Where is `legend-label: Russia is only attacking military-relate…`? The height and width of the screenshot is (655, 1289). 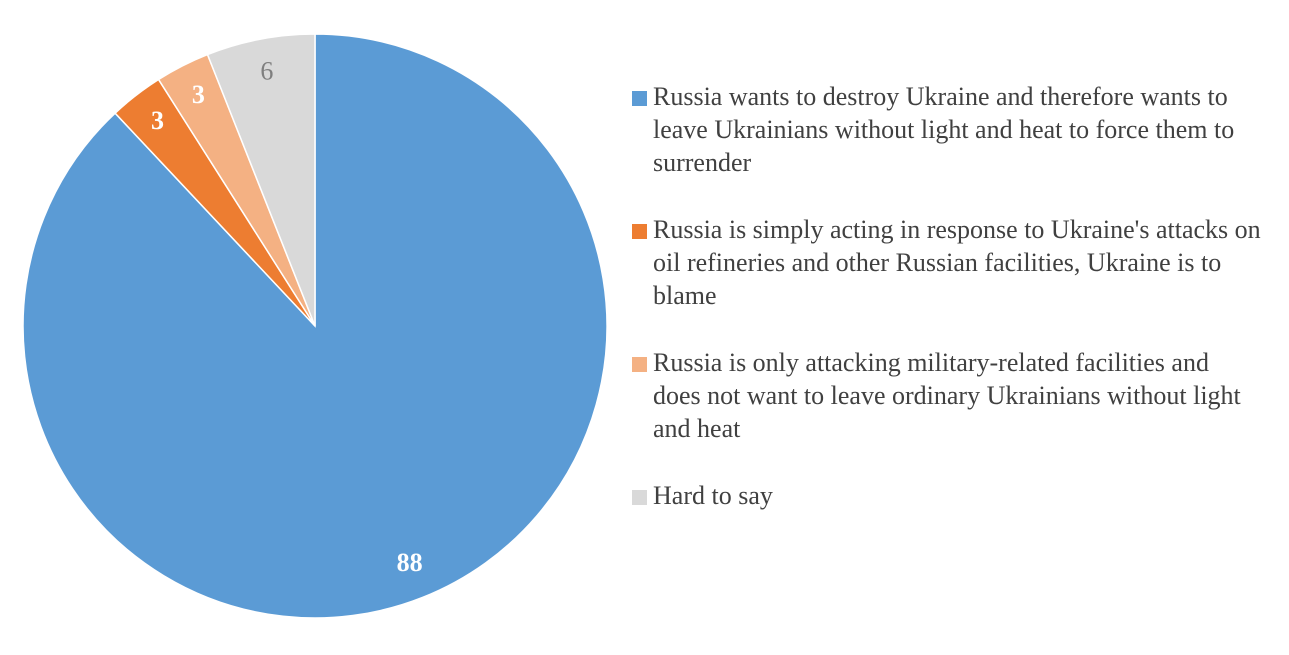 legend-label: Russia is only attacking military-relate… is located at coordinates (947, 395).